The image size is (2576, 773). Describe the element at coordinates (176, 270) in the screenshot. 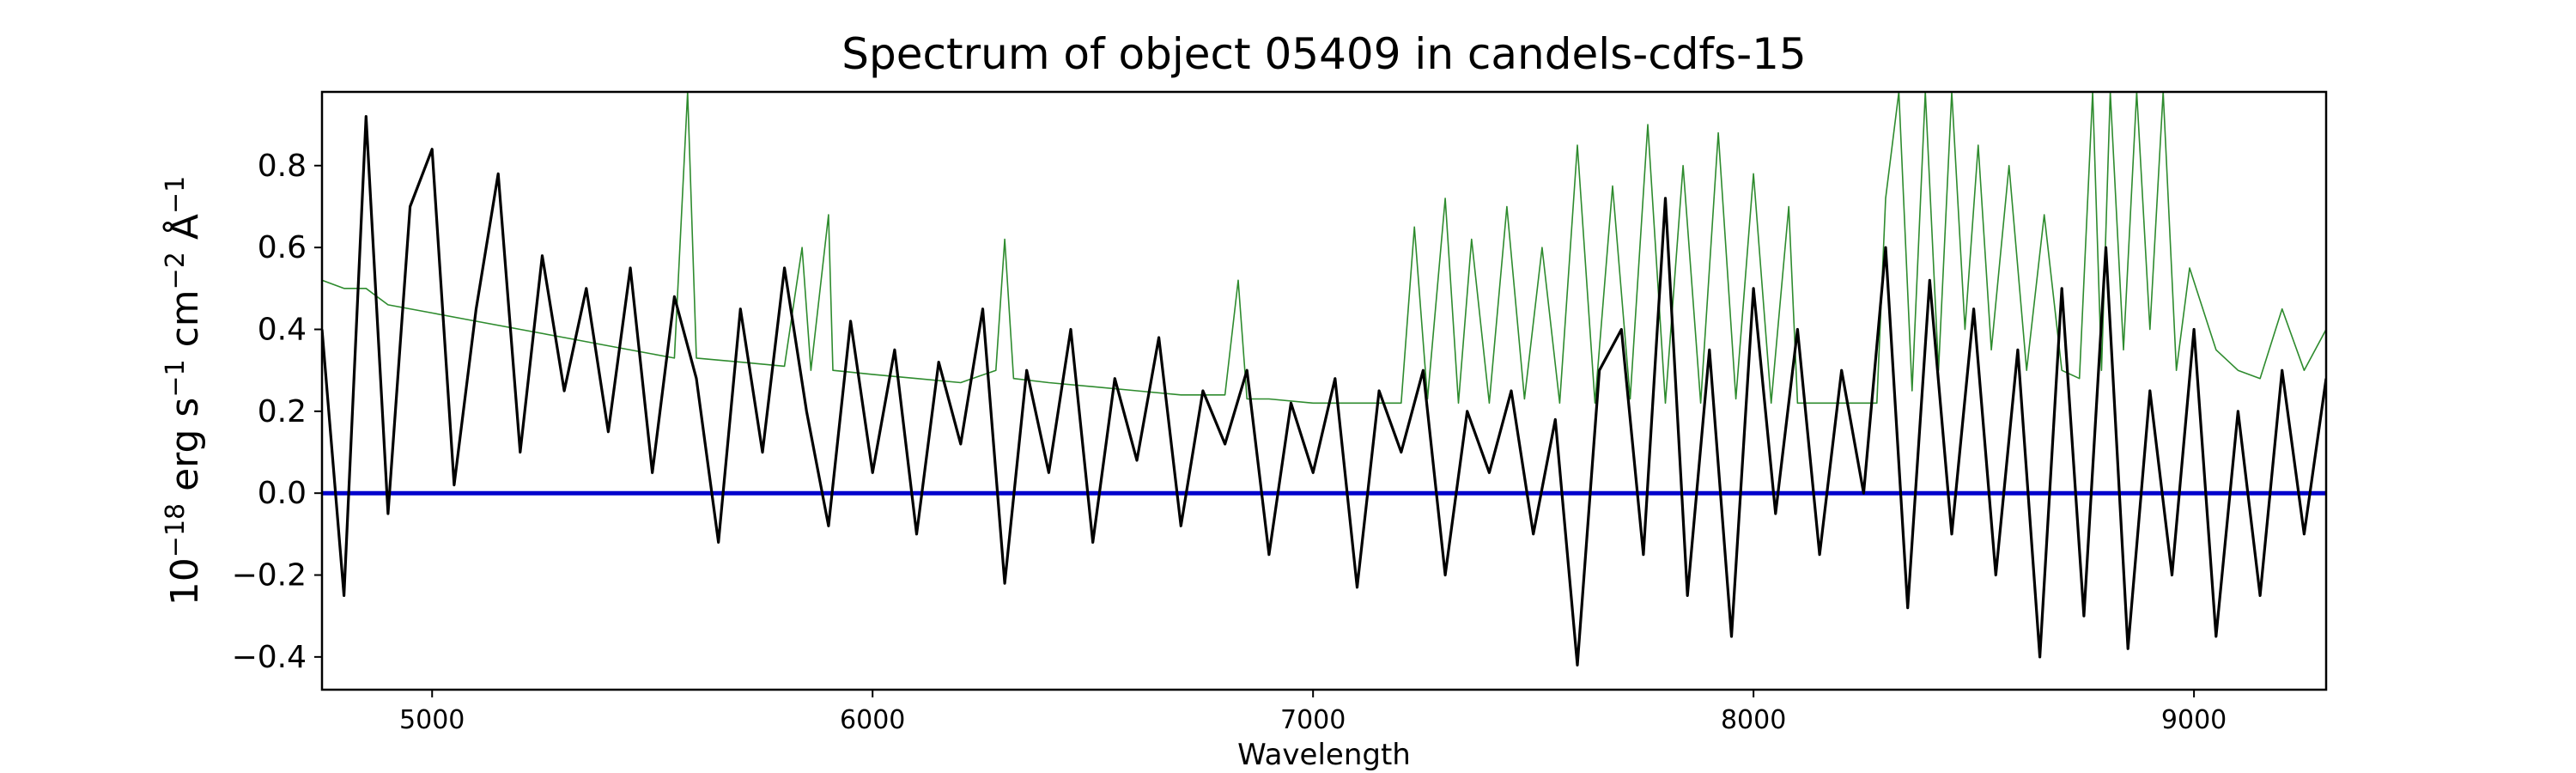

I see `y-axis-label-part2-exp: −2` at that location.